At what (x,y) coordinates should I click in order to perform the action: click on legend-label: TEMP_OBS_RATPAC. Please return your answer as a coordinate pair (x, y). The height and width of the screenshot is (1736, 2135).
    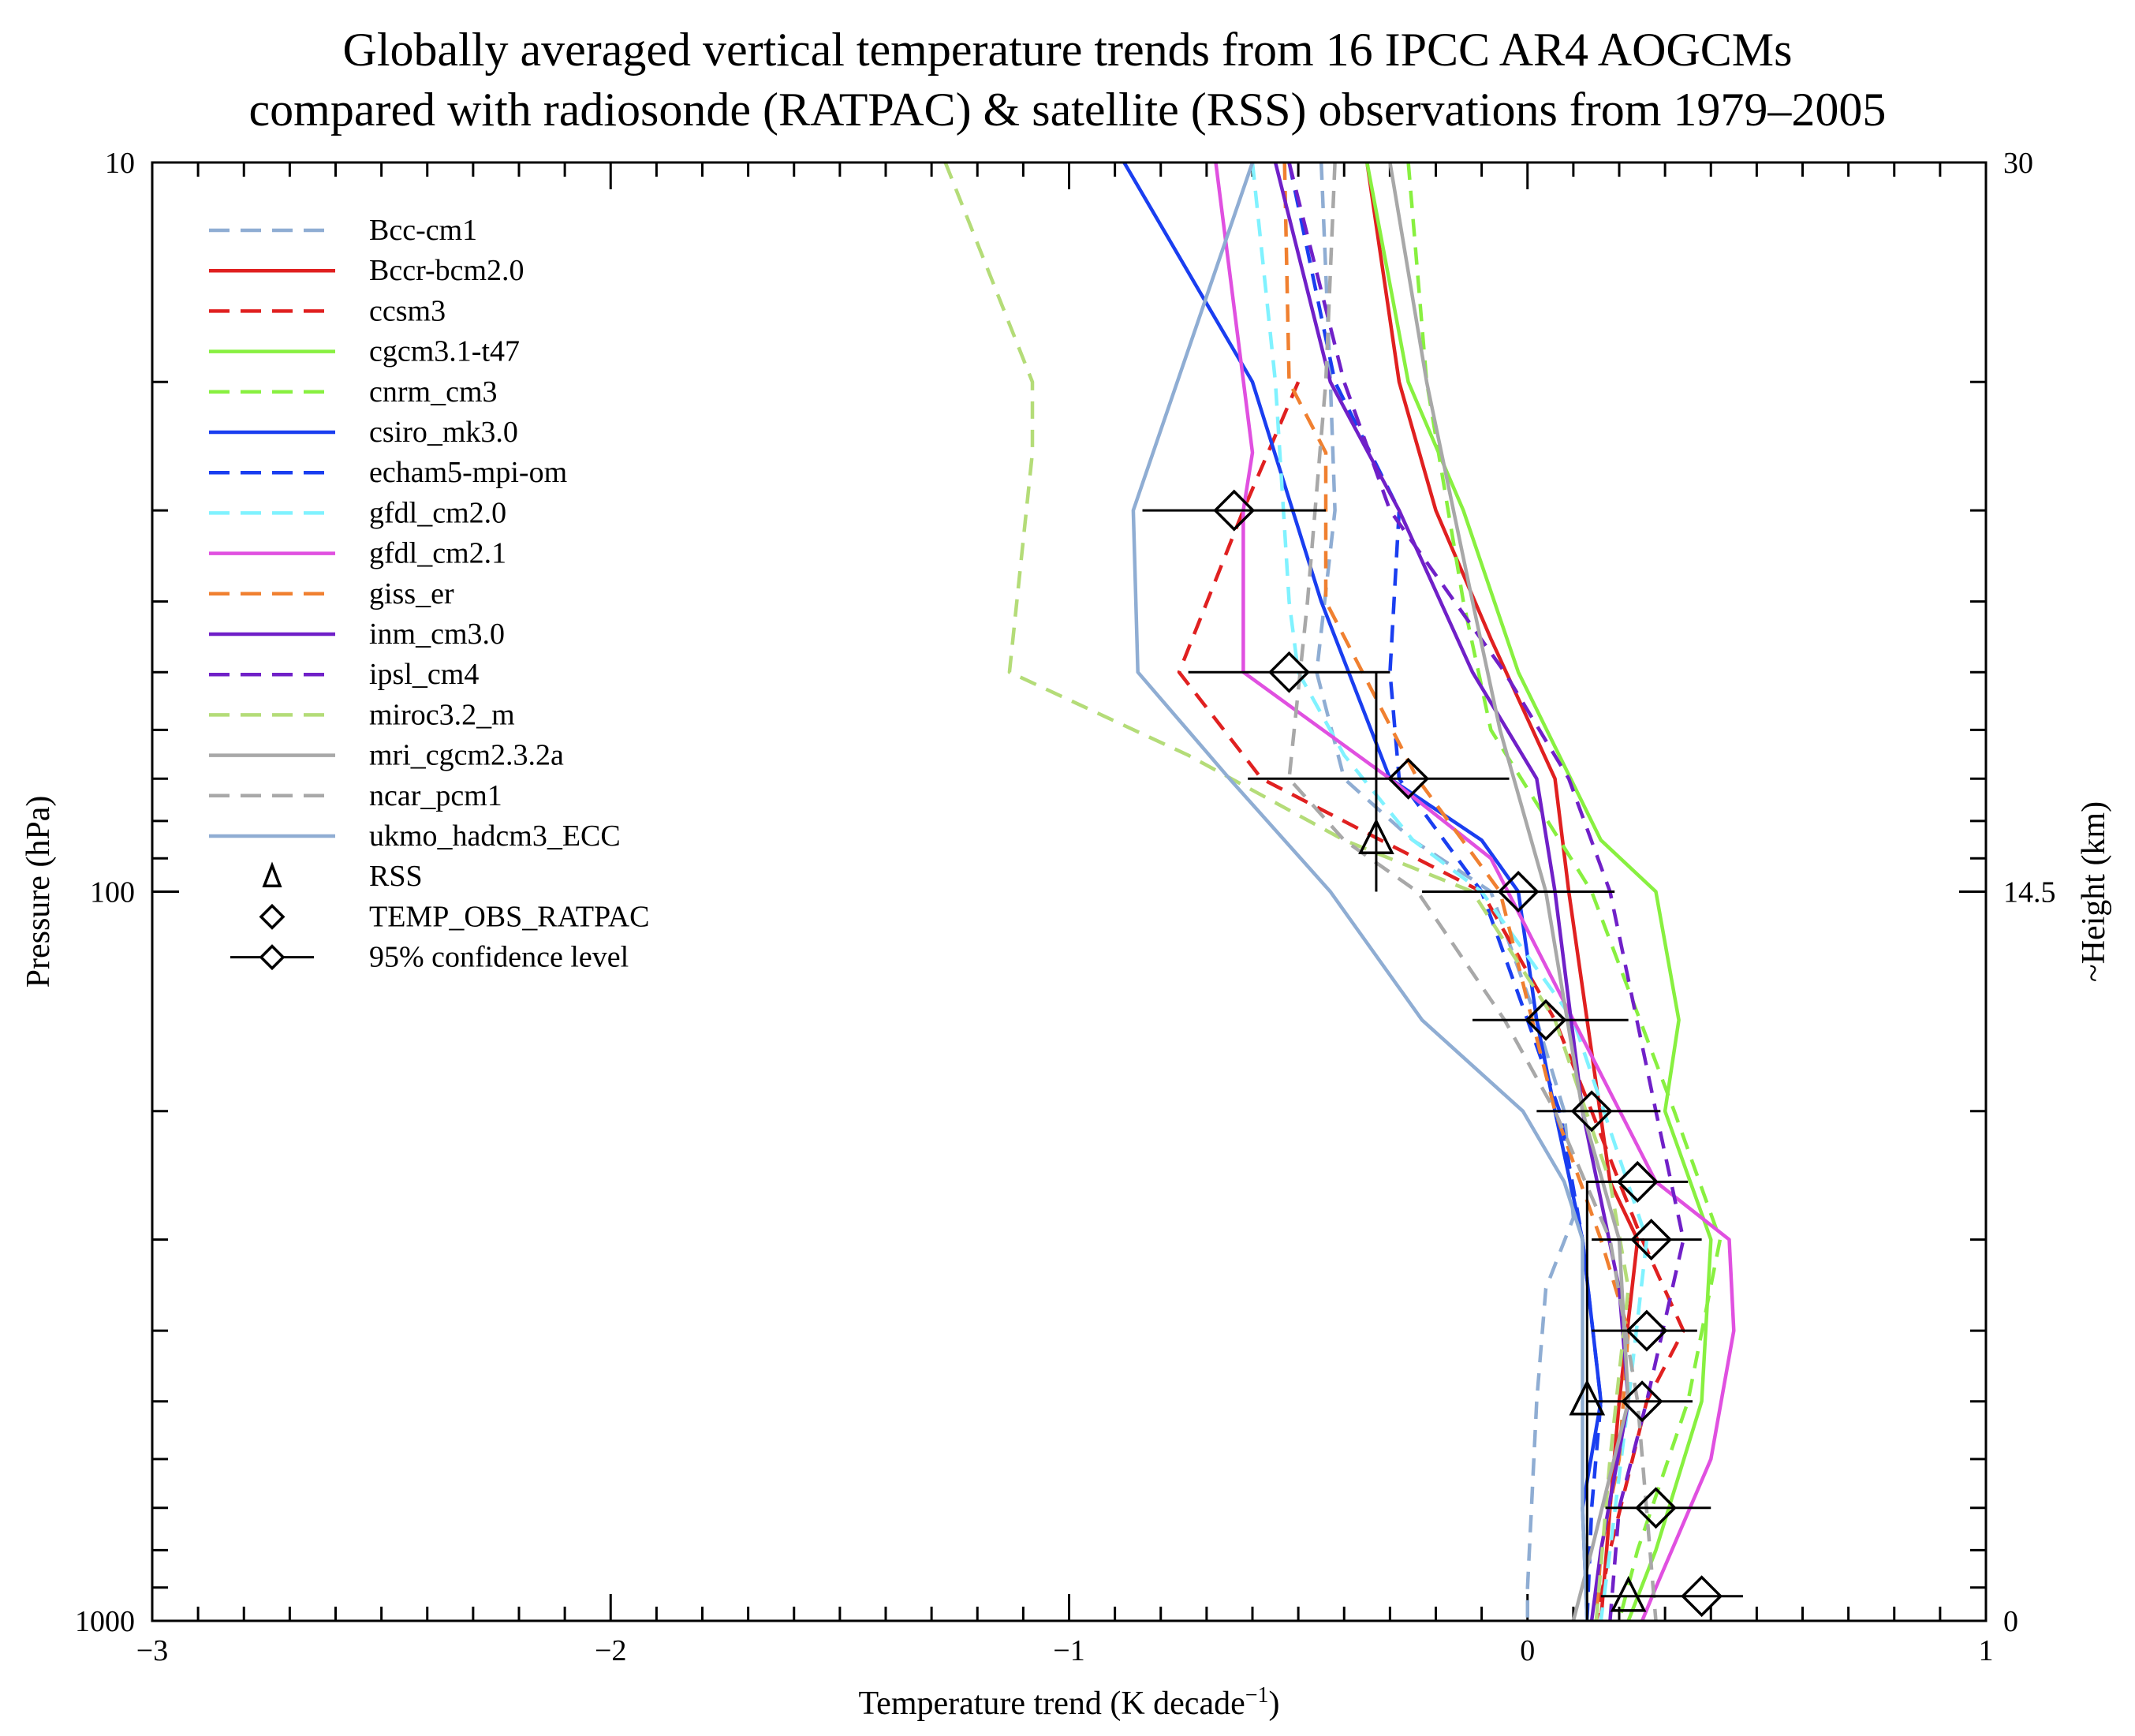
    Looking at the image, I should click on (510, 916).